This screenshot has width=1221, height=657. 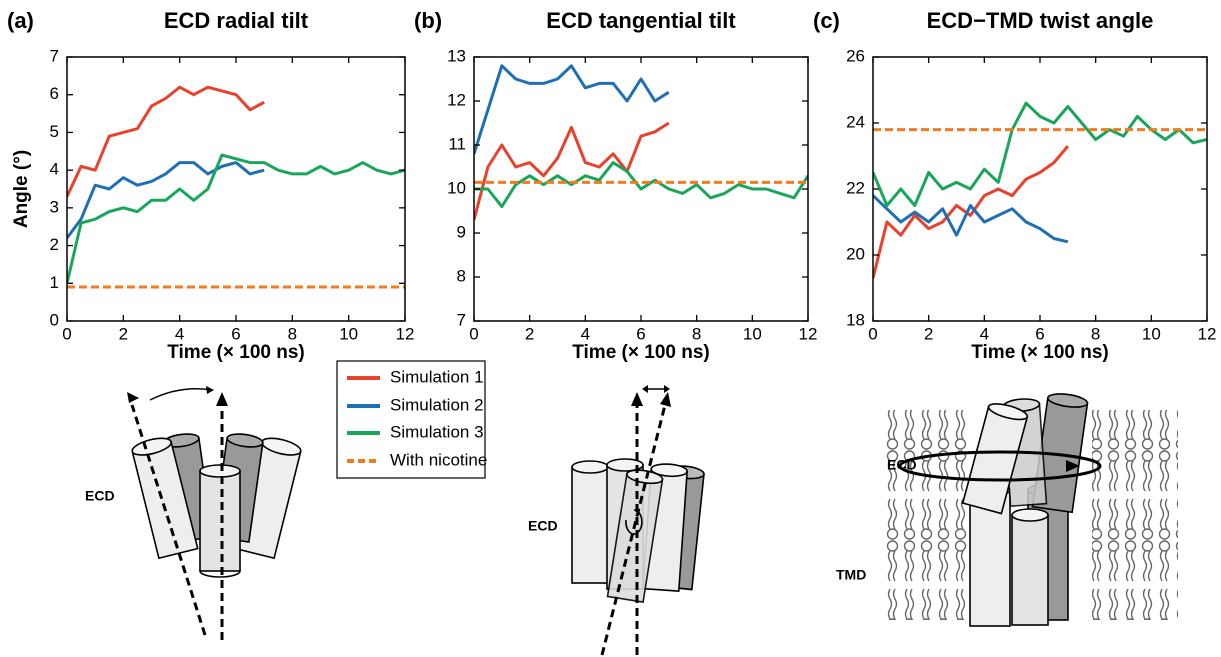 I want to click on y-tick-label: 1, so click(x=54, y=282).